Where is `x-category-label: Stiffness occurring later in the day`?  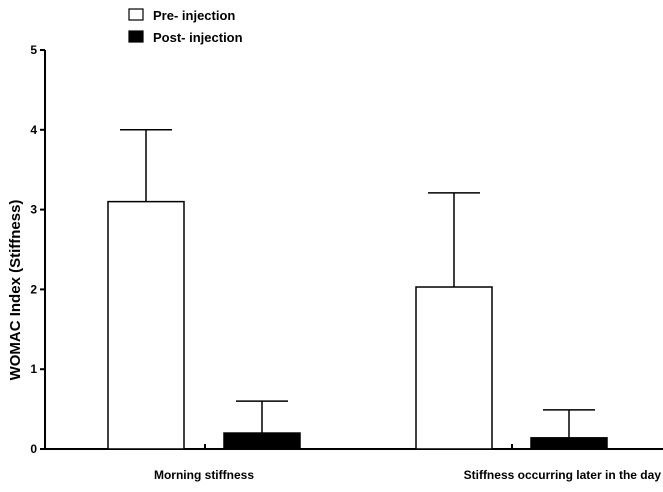 x-category-label: Stiffness occurring later in the day is located at coordinates (563, 475).